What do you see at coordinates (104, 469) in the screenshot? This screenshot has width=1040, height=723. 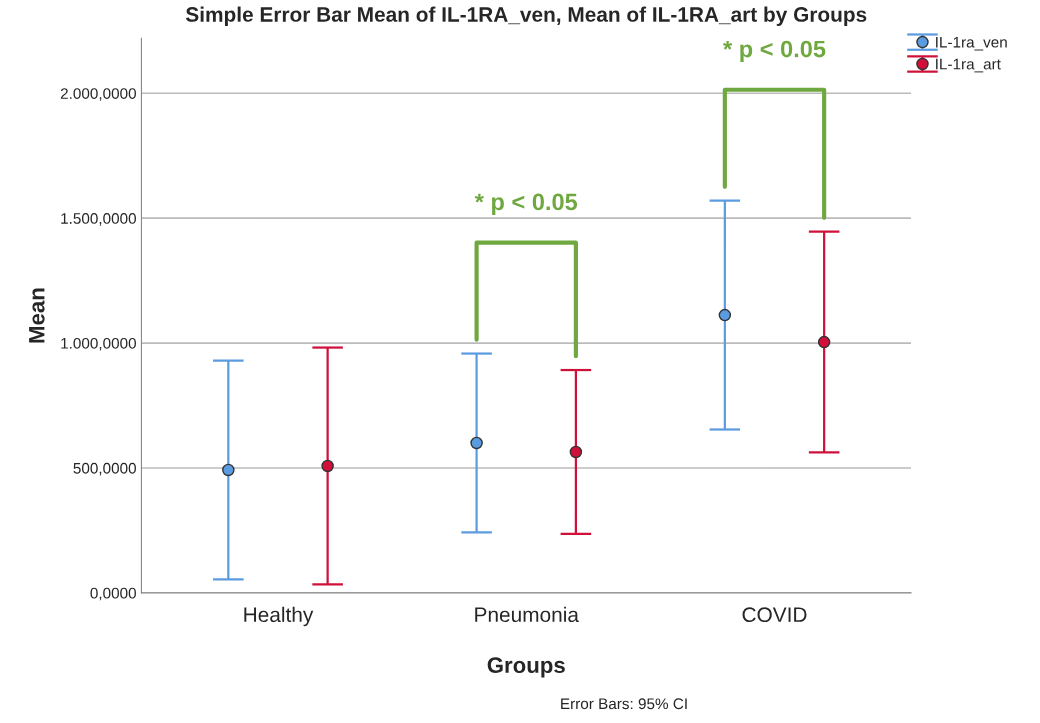 I see `y-tick-label: 500,0000` at bounding box center [104, 469].